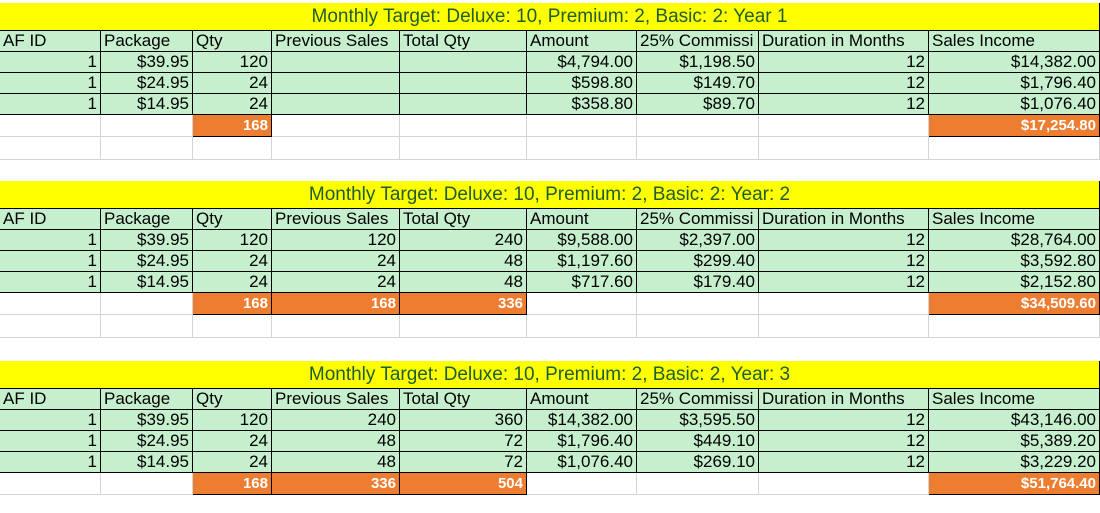  Describe the element at coordinates (582, 261) in the screenshot. I see `table-cell: $1,197.60` at that location.